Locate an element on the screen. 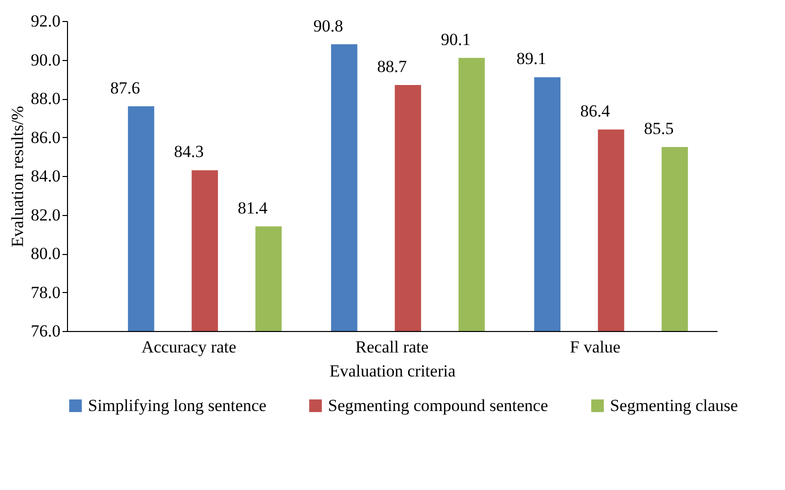 The image size is (785, 490). data-label: 81.4 is located at coordinates (253, 208).